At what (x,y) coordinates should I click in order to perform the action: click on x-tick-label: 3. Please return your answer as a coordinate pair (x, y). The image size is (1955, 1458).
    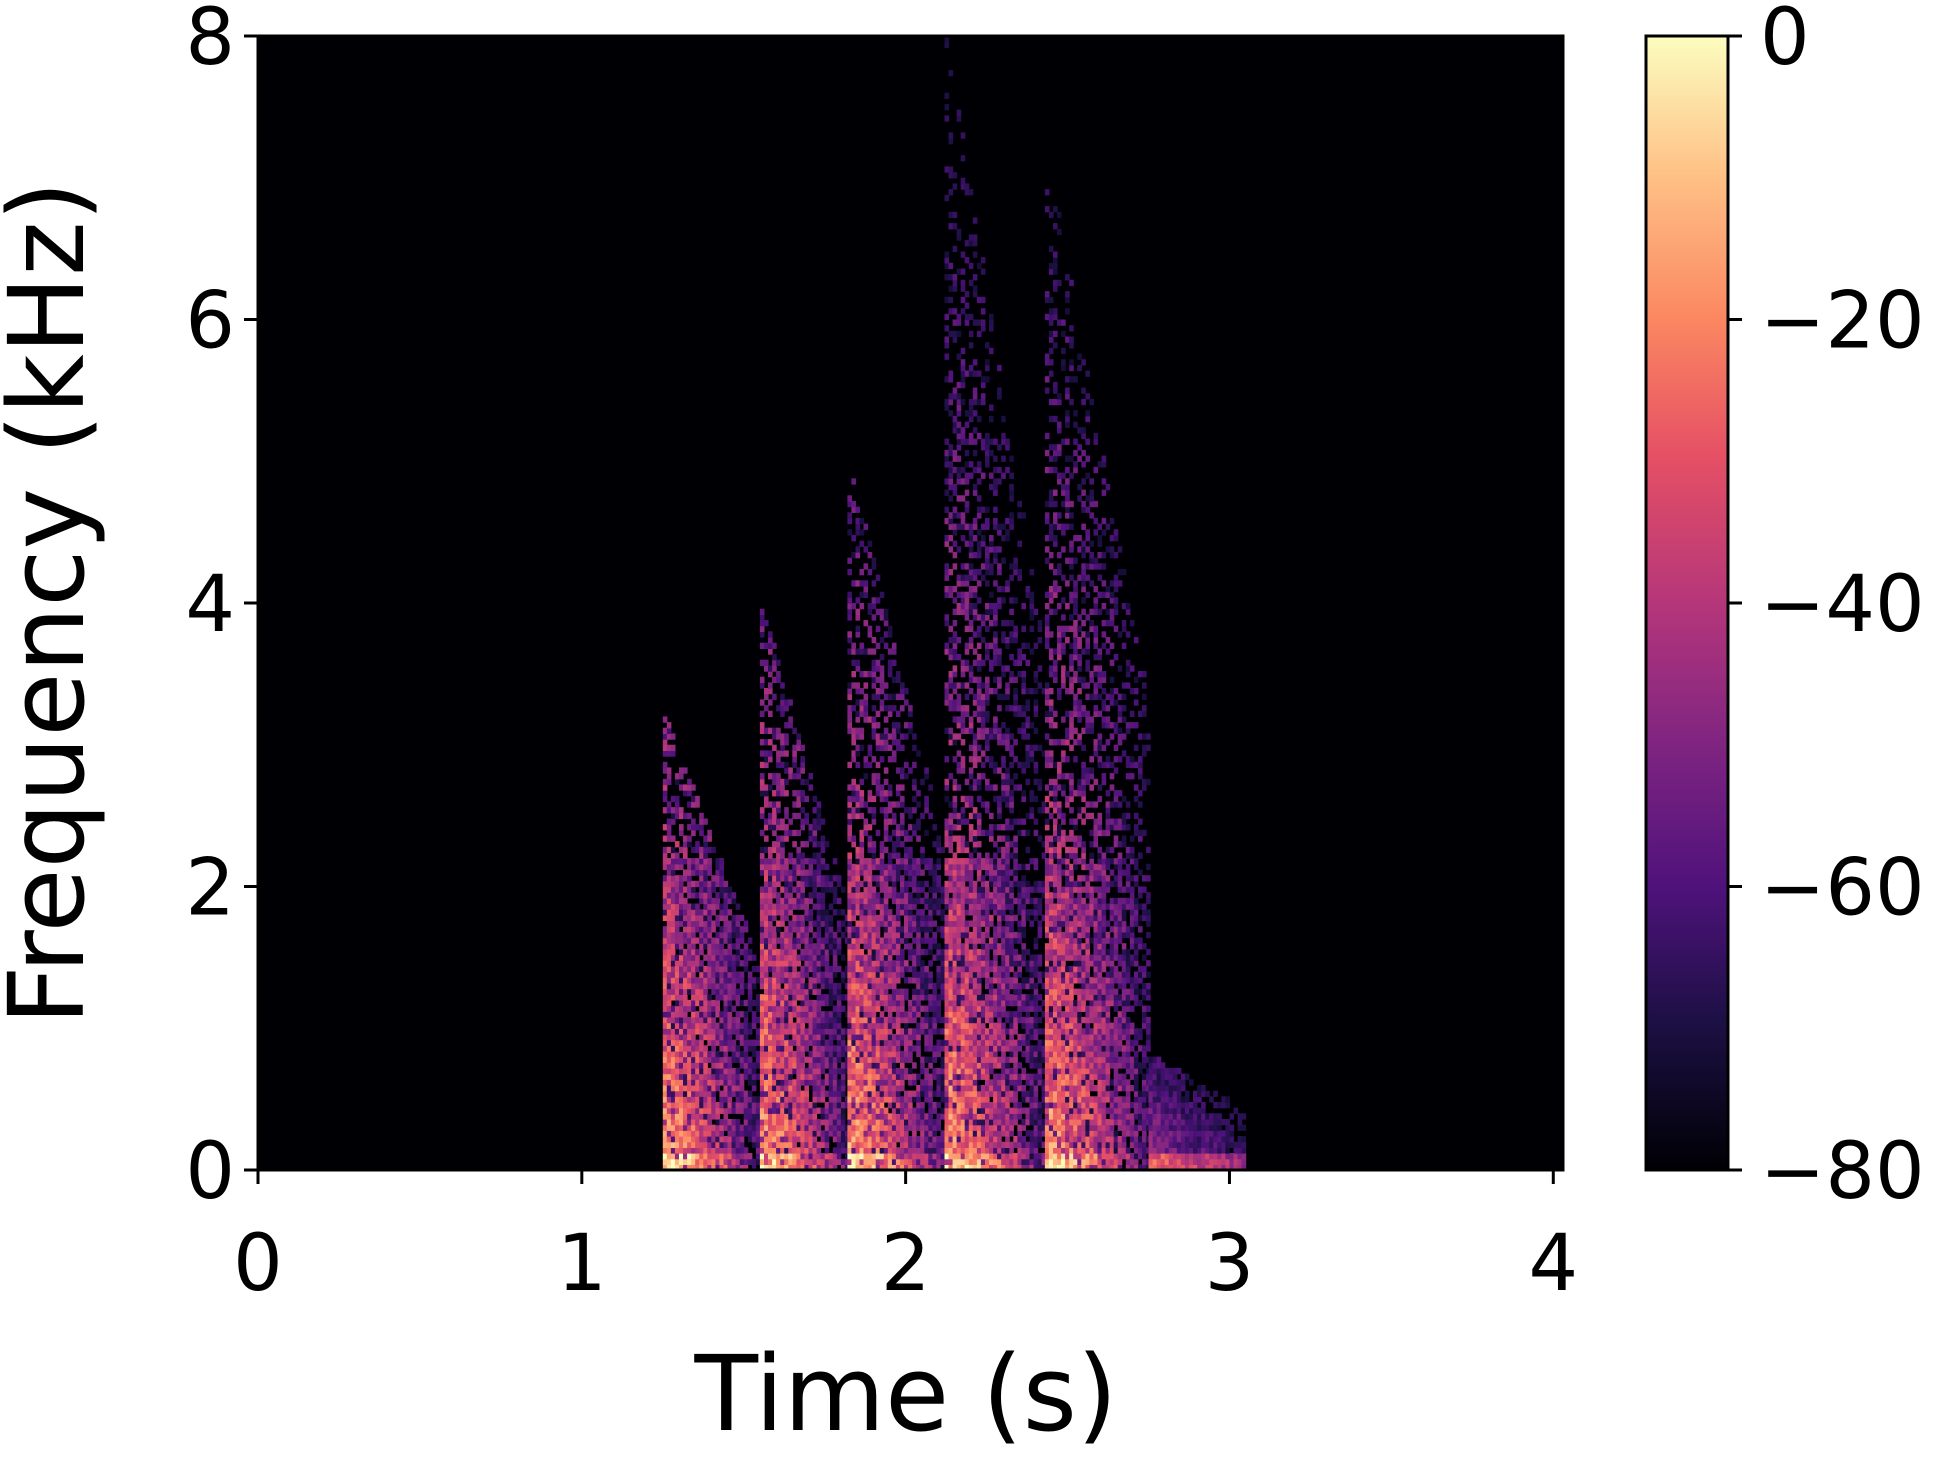
    Looking at the image, I should click on (1230, 1264).